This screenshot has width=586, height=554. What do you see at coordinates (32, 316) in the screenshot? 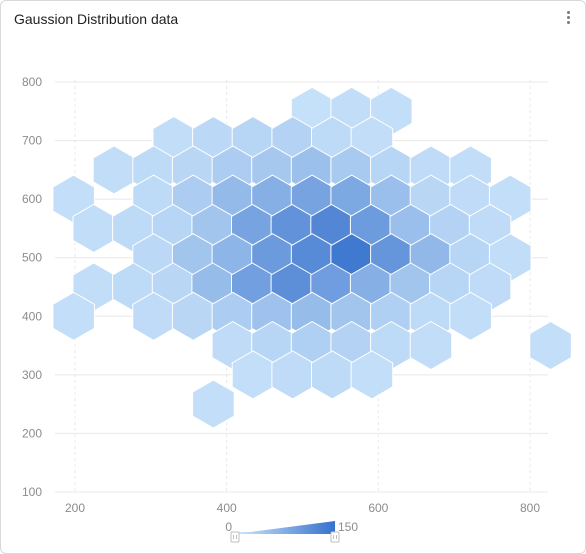
I see `y-tick-label: 400` at bounding box center [32, 316].